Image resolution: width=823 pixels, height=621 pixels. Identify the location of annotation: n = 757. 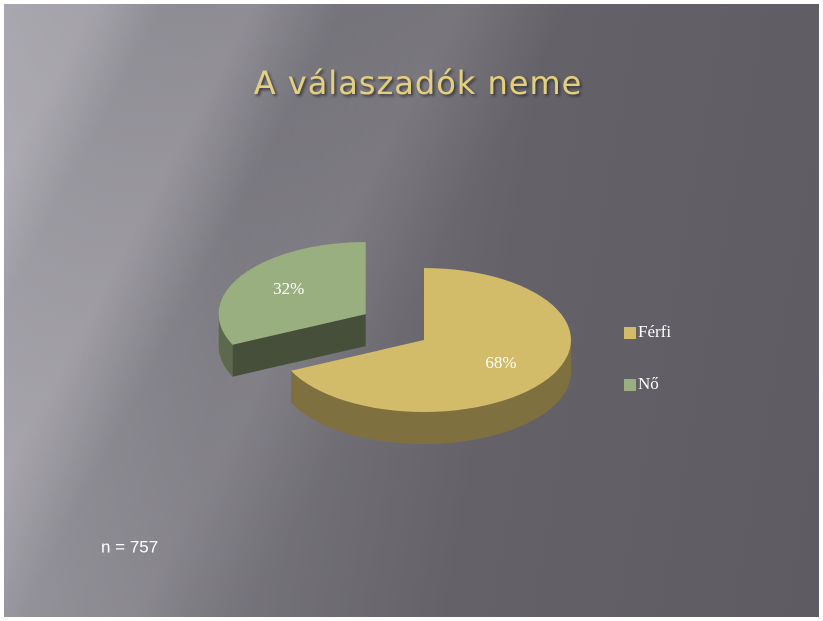
(129, 546).